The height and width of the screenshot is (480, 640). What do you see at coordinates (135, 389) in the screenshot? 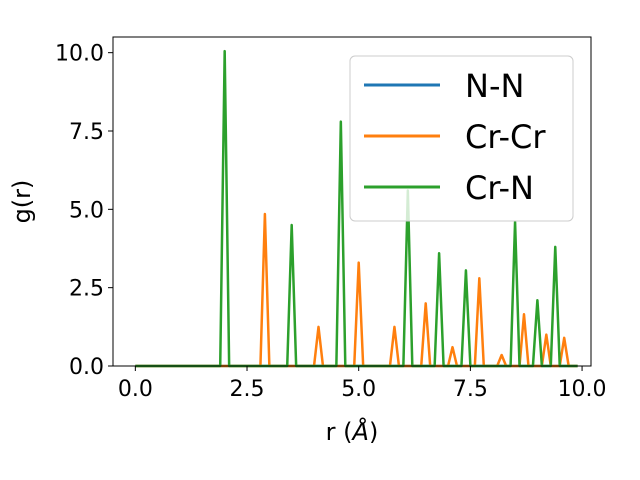
I see `x-tick-label: 0.0` at bounding box center [135, 389].